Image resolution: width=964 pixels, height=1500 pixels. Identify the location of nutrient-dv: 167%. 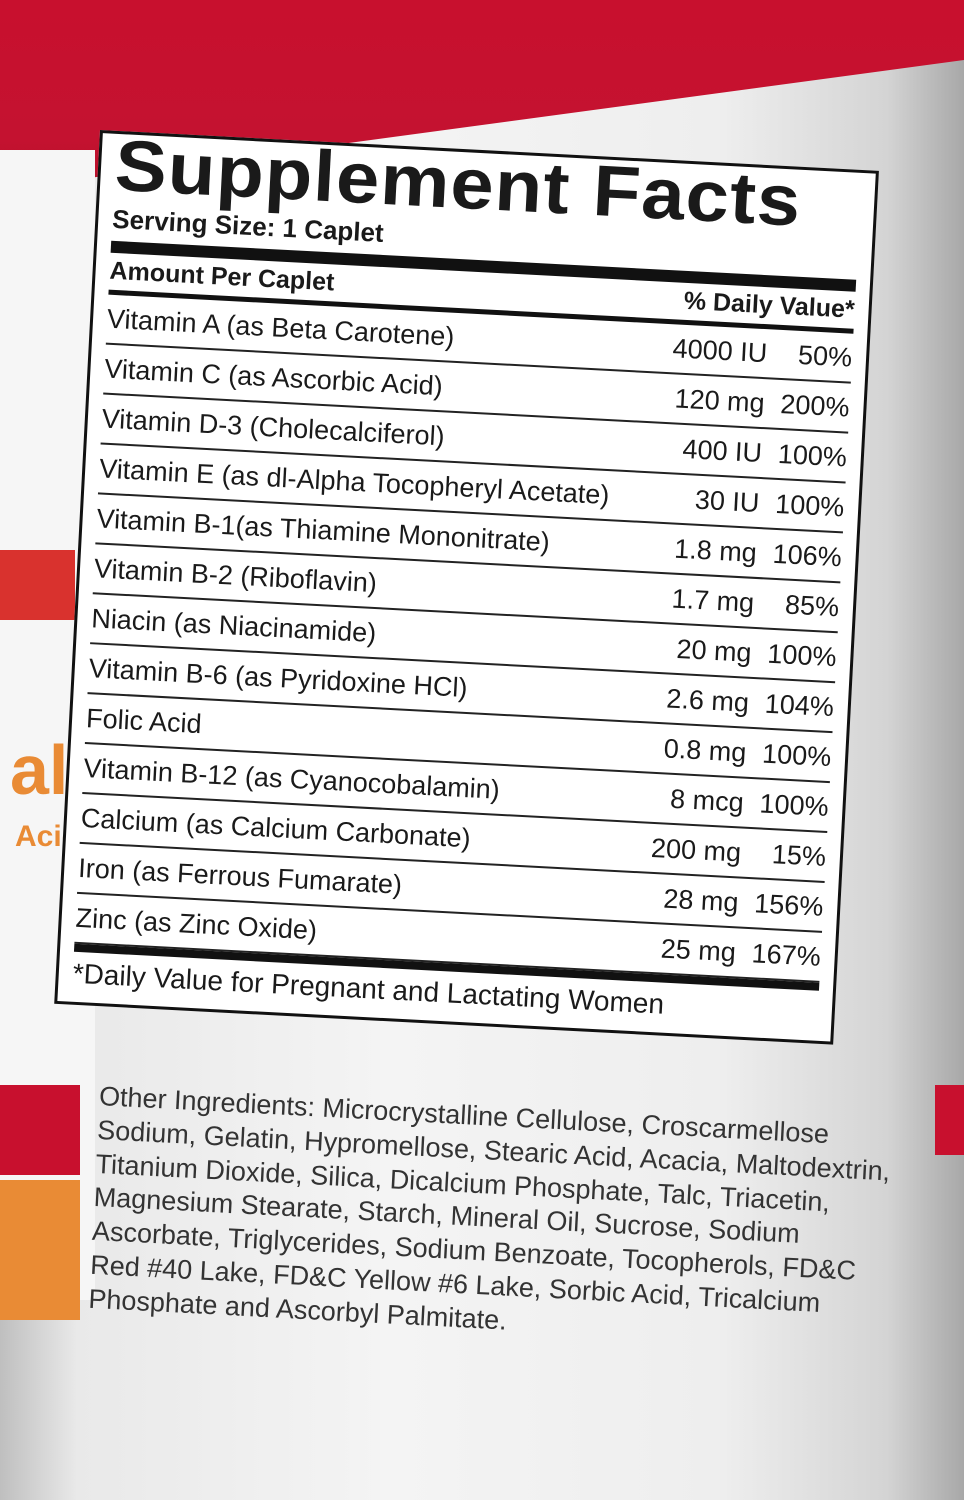
(786, 954).